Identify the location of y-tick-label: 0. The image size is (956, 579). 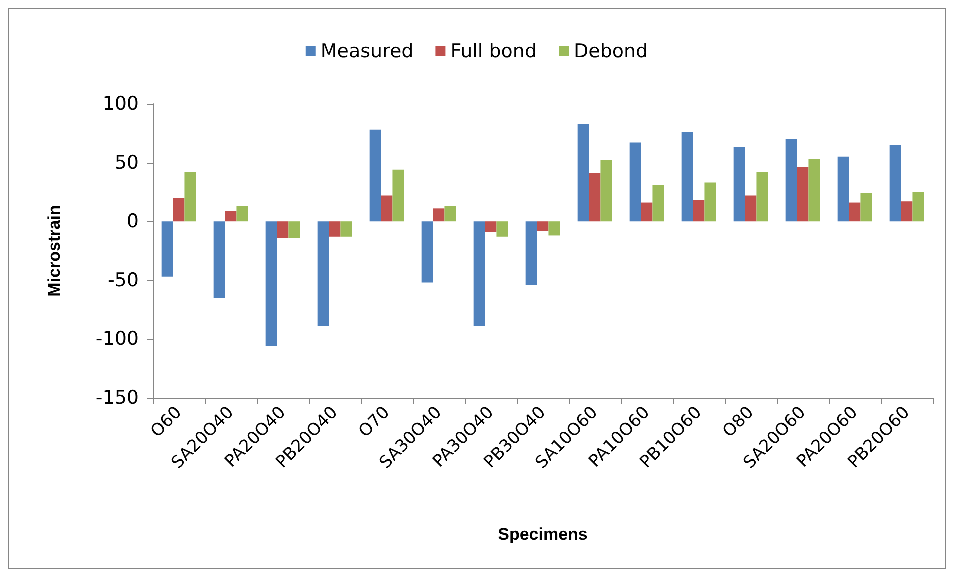
(132, 221).